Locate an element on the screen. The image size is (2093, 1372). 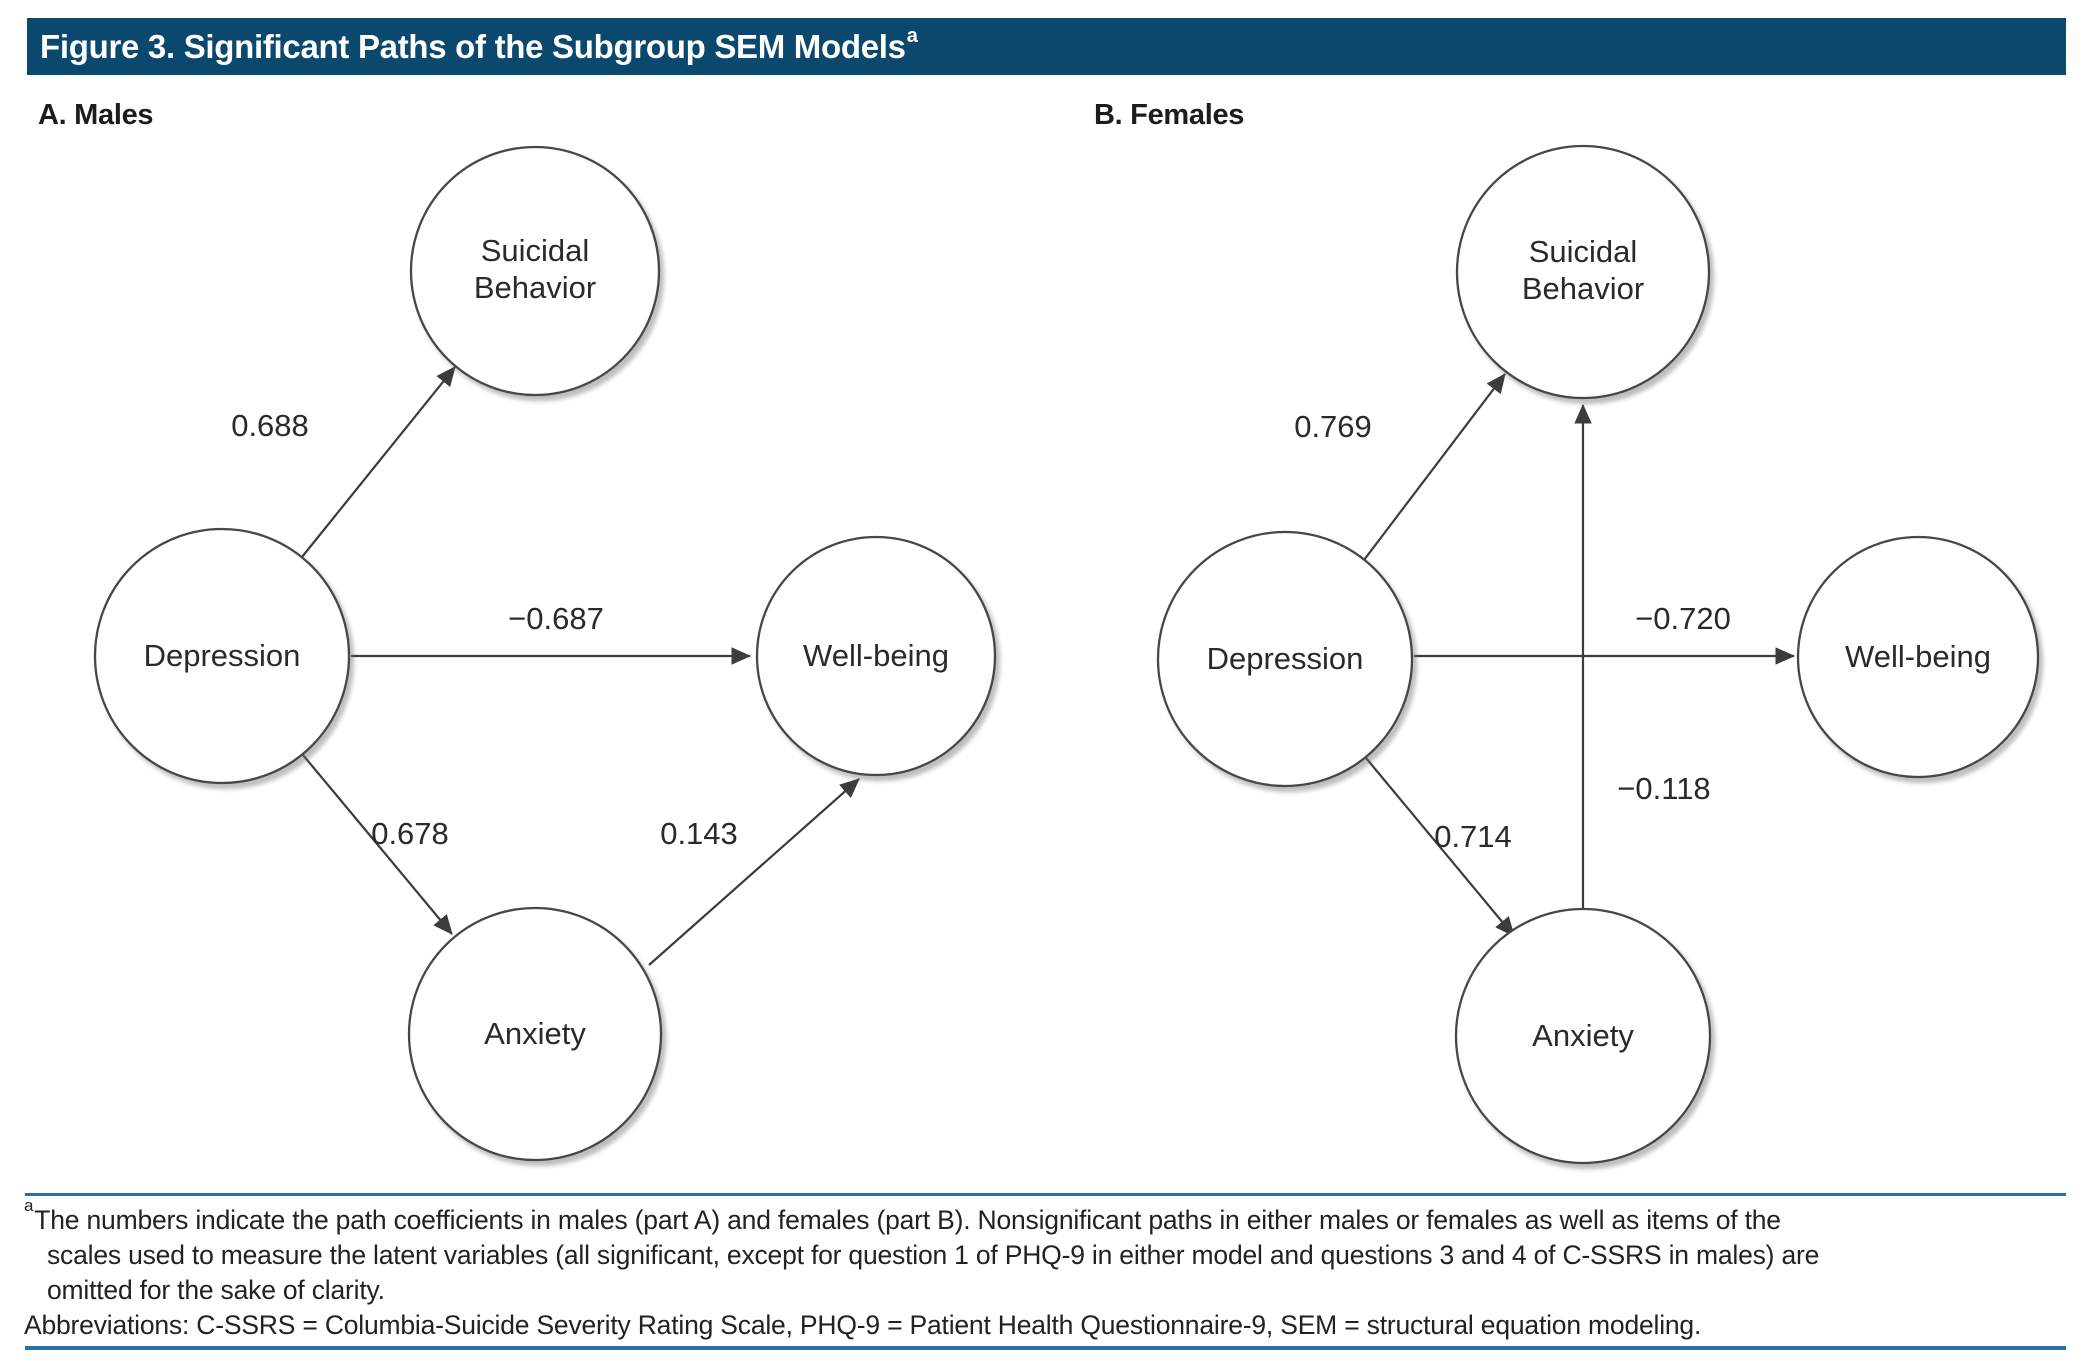
node-a-suicidal-label-line1: Suicidal is located at coordinates (535, 250).